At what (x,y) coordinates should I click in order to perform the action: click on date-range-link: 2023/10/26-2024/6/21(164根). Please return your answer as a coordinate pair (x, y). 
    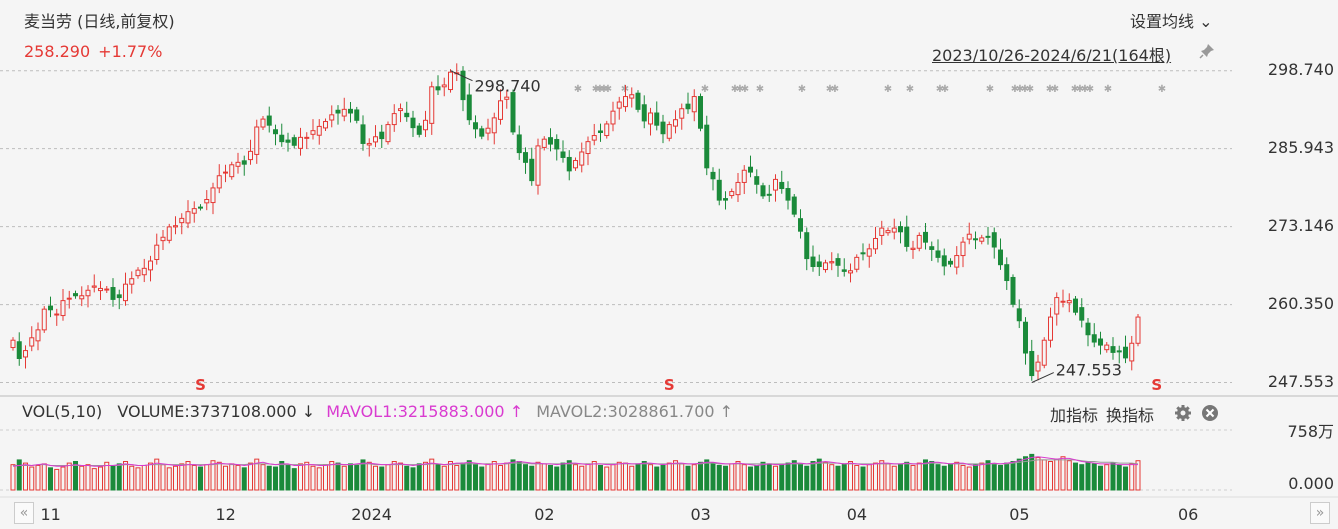
    Looking at the image, I should click on (1052, 55).